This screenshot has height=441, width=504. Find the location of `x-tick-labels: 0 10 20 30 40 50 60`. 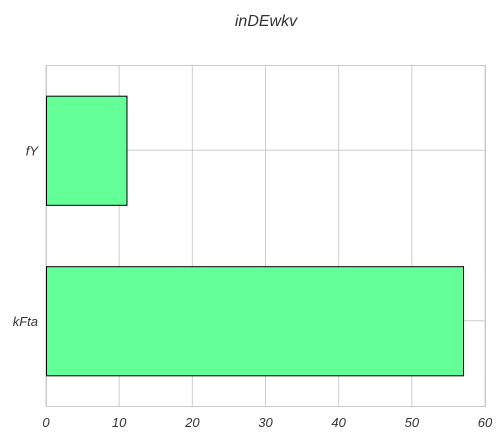

x-tick-labels: 0 10 20 30 40 50 60 is located at coordinates (267, 422).